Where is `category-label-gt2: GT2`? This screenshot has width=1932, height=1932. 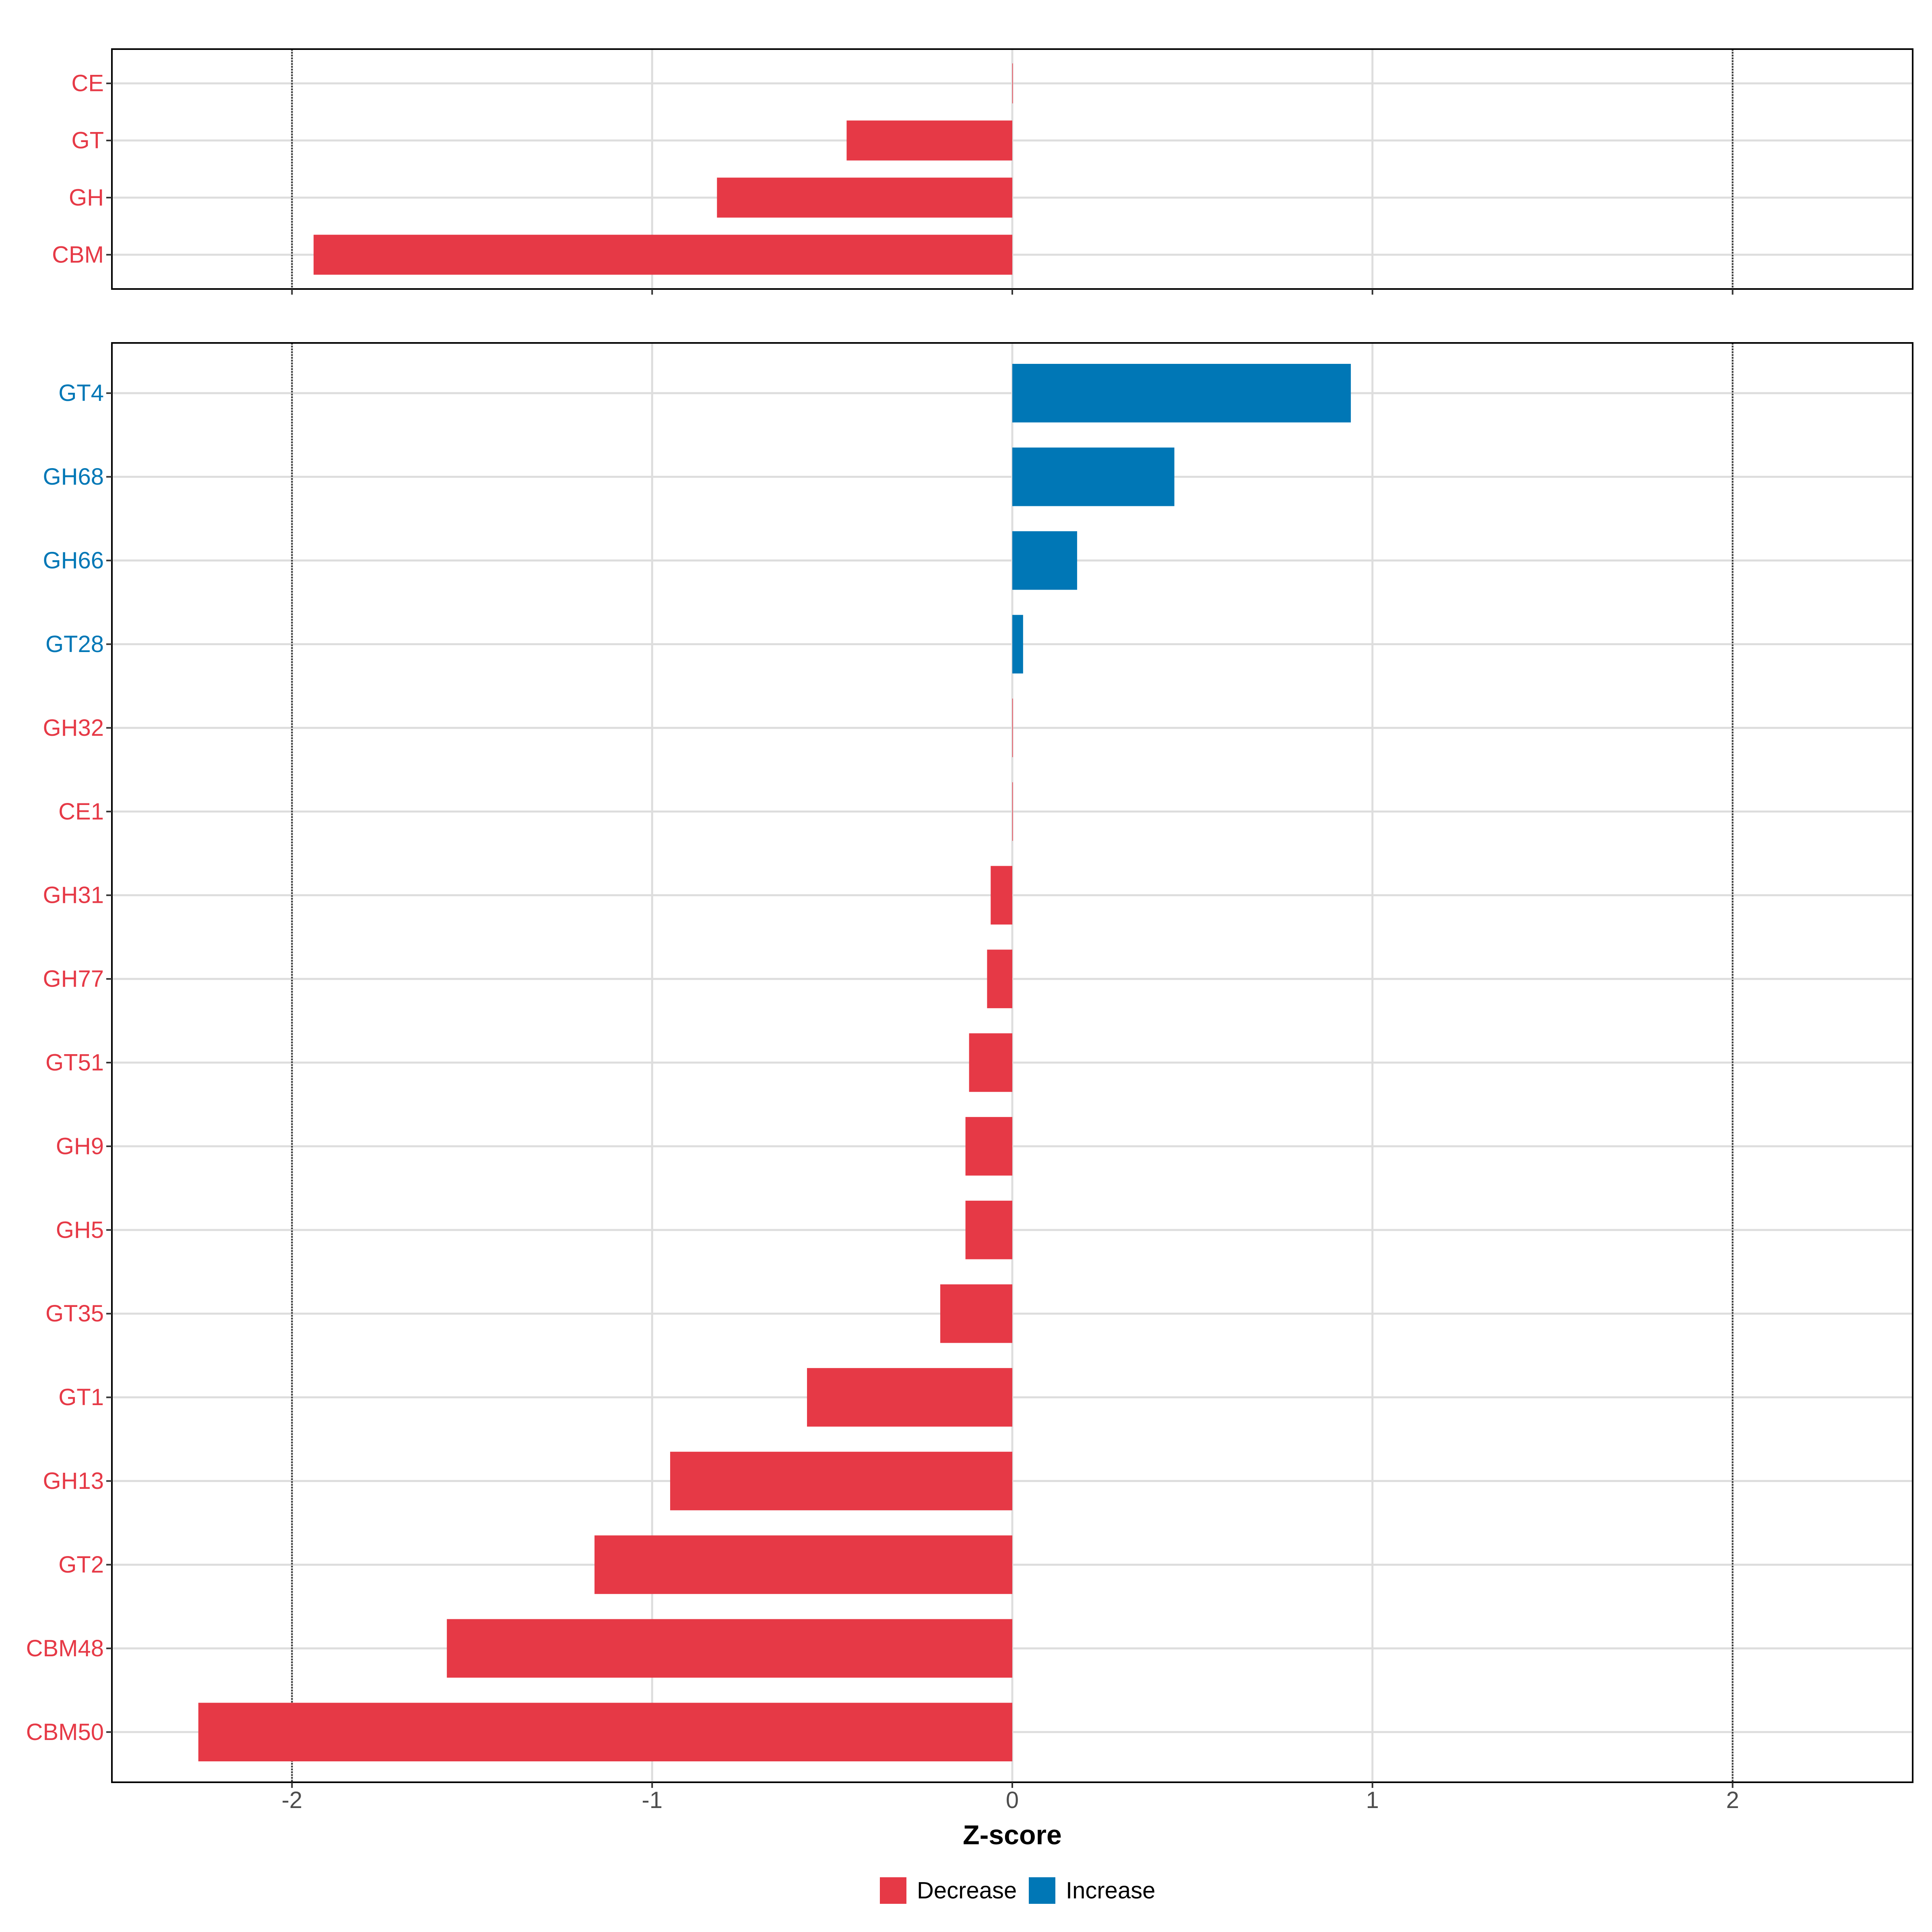
category-label-gt2: GT2 is located at coordinates (81, 1565).